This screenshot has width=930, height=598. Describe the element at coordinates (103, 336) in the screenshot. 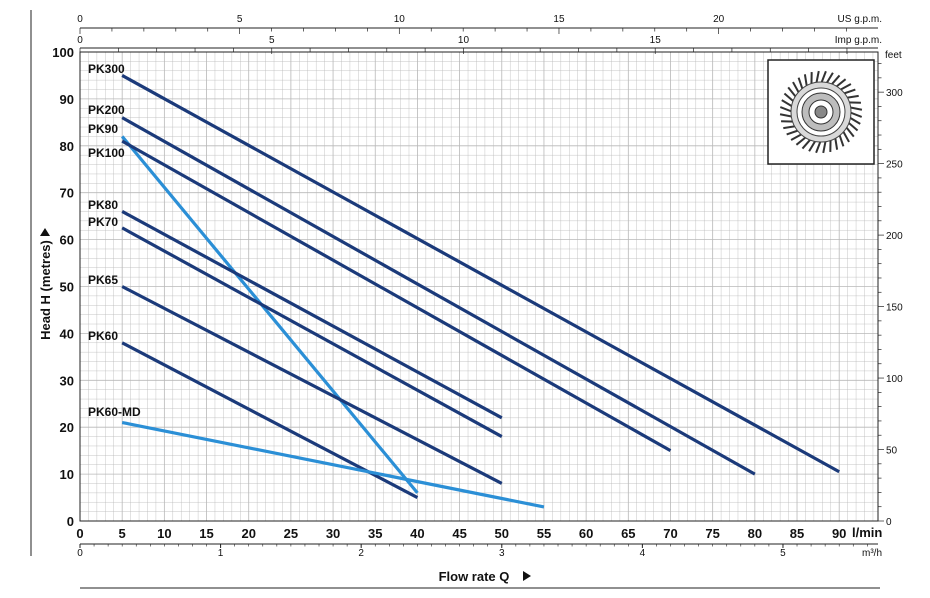

I see `series-label-pk60: PK60` at that location.